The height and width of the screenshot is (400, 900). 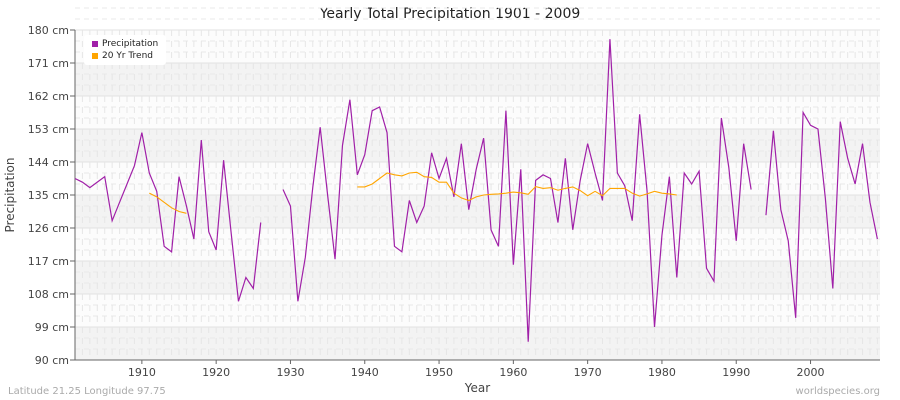 What do you see at coordinates (290, 372) in the screenshot?
I see `x-tick-label: 1930` at bounding box center [290, 372].